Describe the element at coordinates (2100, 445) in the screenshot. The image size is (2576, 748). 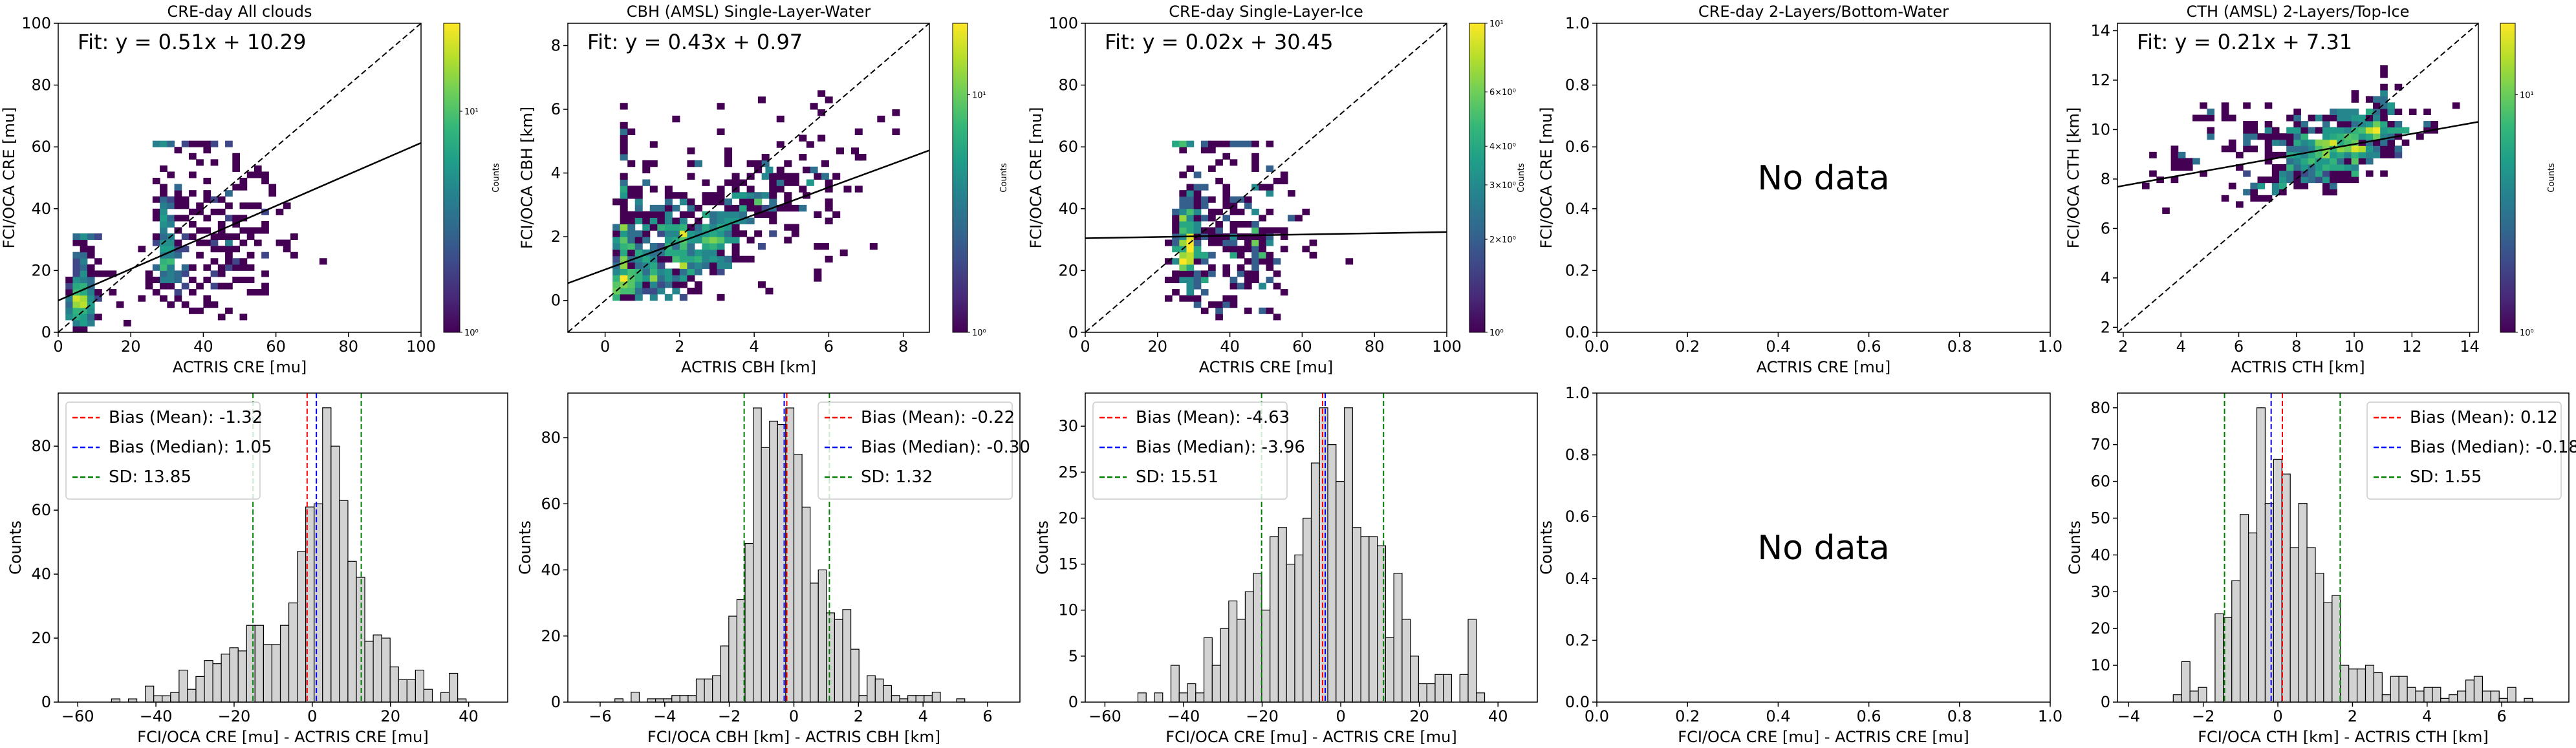
I see `hist-ytick-label: 70` at that location.